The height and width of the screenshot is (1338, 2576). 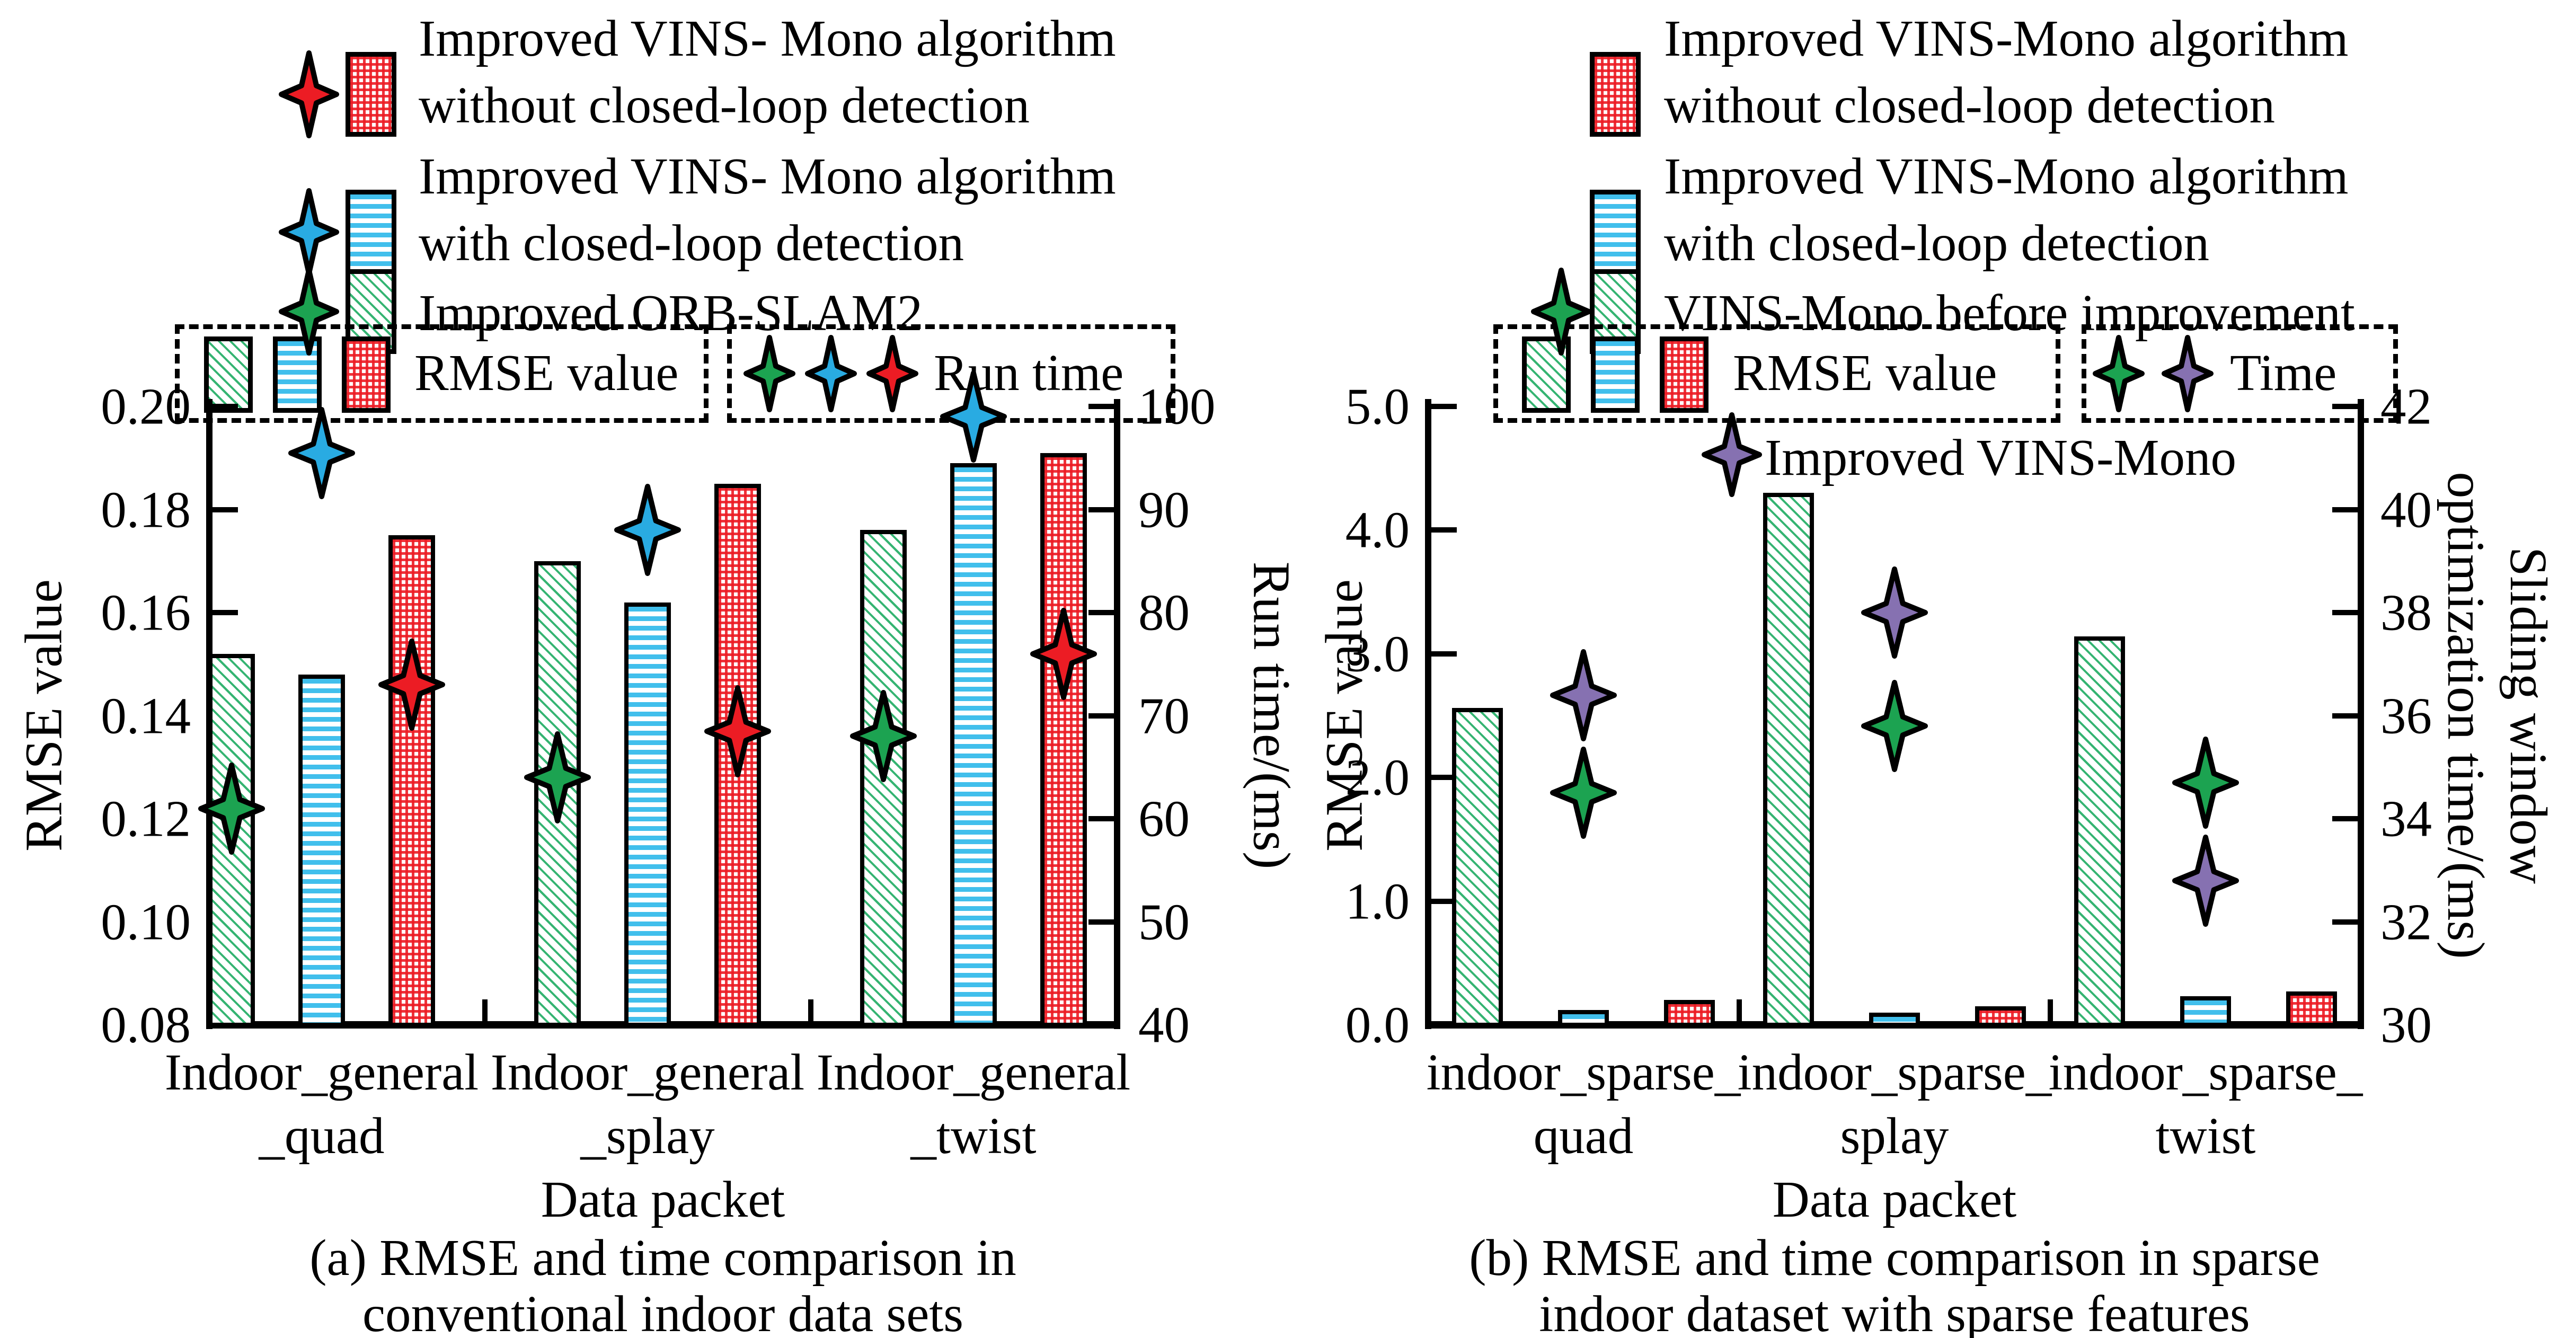 I want to click on ytick-label-right-a: 50, so click(x=1164, y=922).